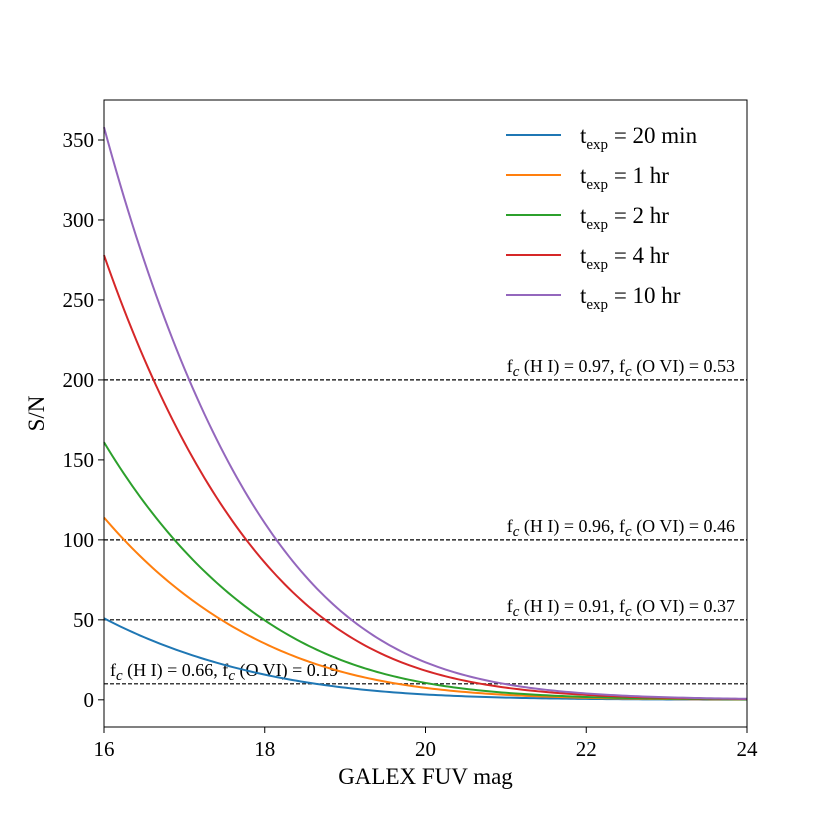 Image resolution: width=830 pixels, height=830 pixels. What do you see at coordinates (630, 298) in the screenshot?
I see `legend-label-5: texp = 10 hr` at bounding box center [630, 298].